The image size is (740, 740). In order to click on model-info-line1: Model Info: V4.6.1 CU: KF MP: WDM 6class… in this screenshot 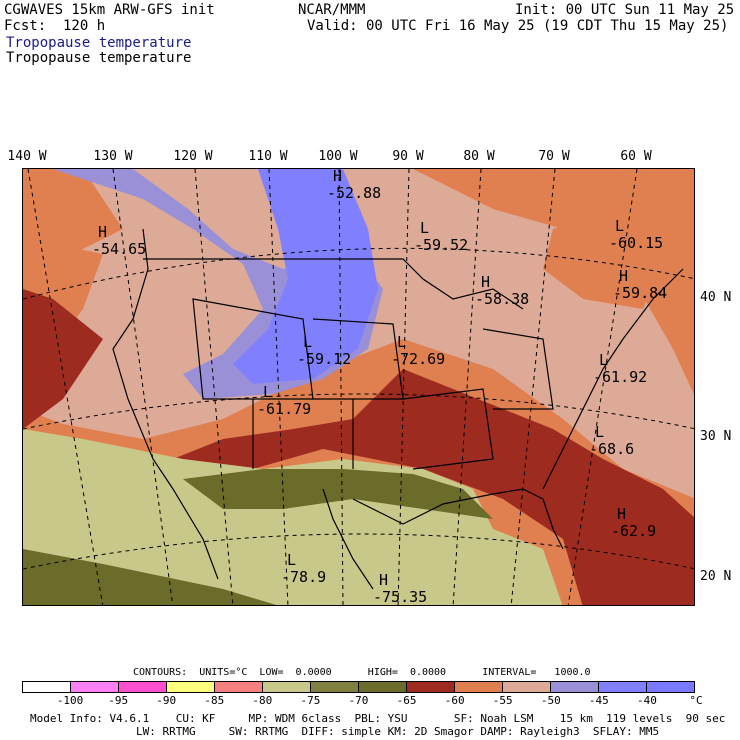, I will do `click(378, 718)`.